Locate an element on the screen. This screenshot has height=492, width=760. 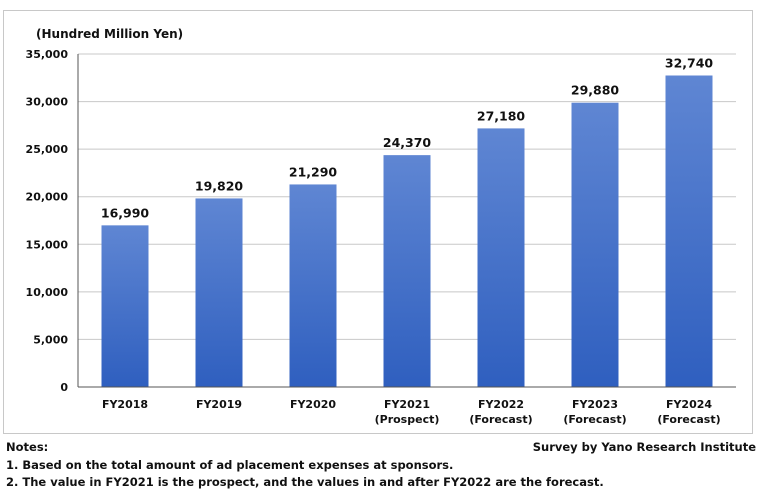
x-tick-label: FY2020 is located at coordinates (313, 404).